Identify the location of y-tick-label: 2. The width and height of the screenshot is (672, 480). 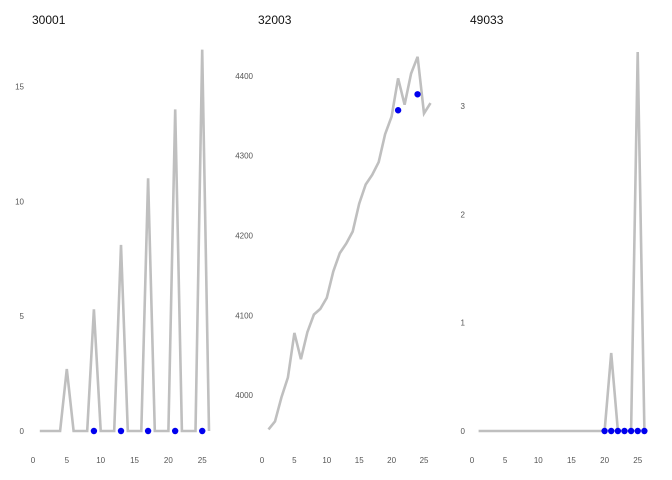
(463, 214).